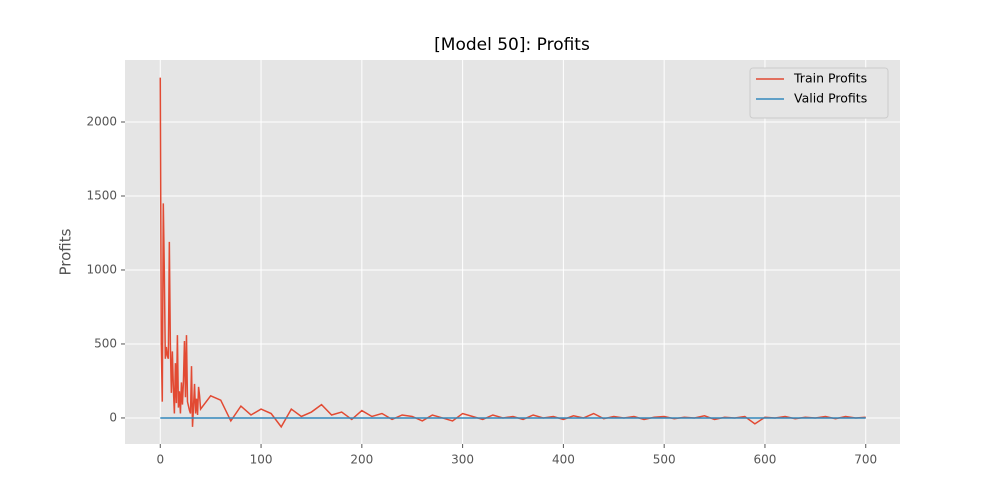 The image size is (1000, 500). I want to click on chart-title: [Model 50]: Profits, so click(512, 45).